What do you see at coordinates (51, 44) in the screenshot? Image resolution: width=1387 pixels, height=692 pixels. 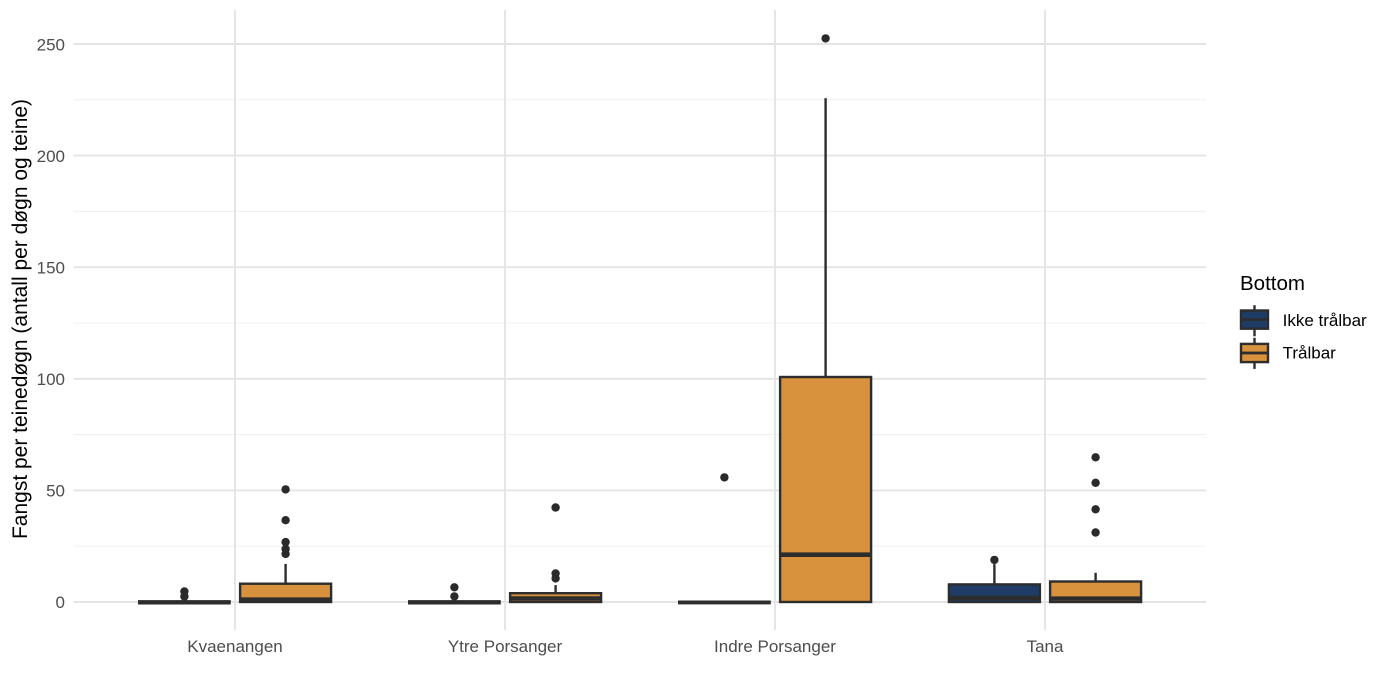 I see `svg-text: 250` at bounding box center [51, 44].